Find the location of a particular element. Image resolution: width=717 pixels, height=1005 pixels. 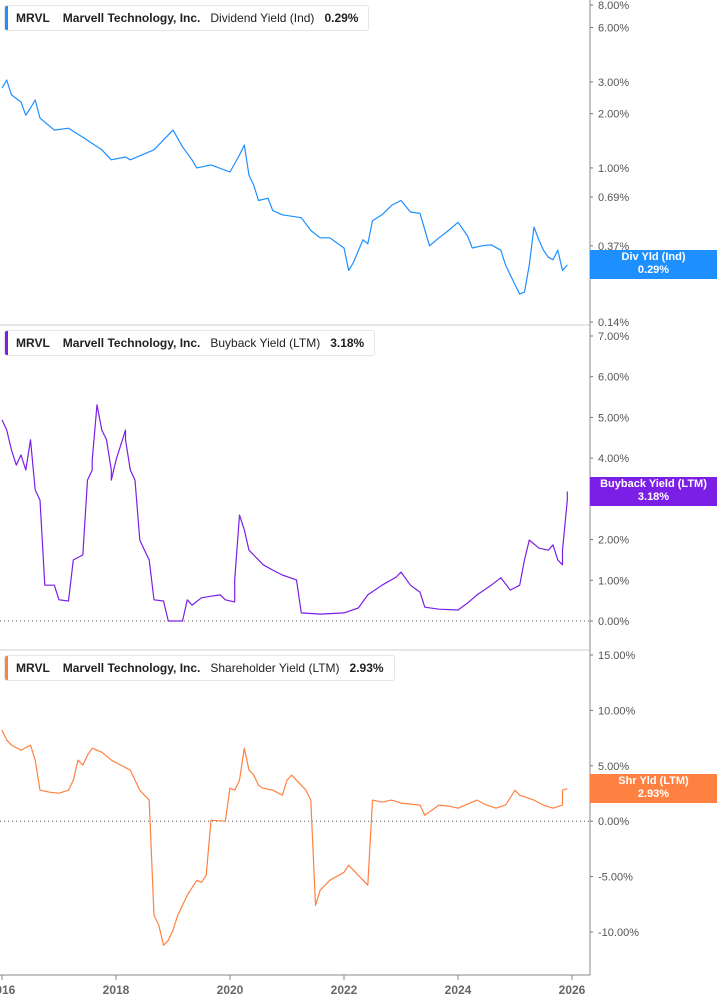

y-tick-label: 0.69% is located at coordinates (613, 198).